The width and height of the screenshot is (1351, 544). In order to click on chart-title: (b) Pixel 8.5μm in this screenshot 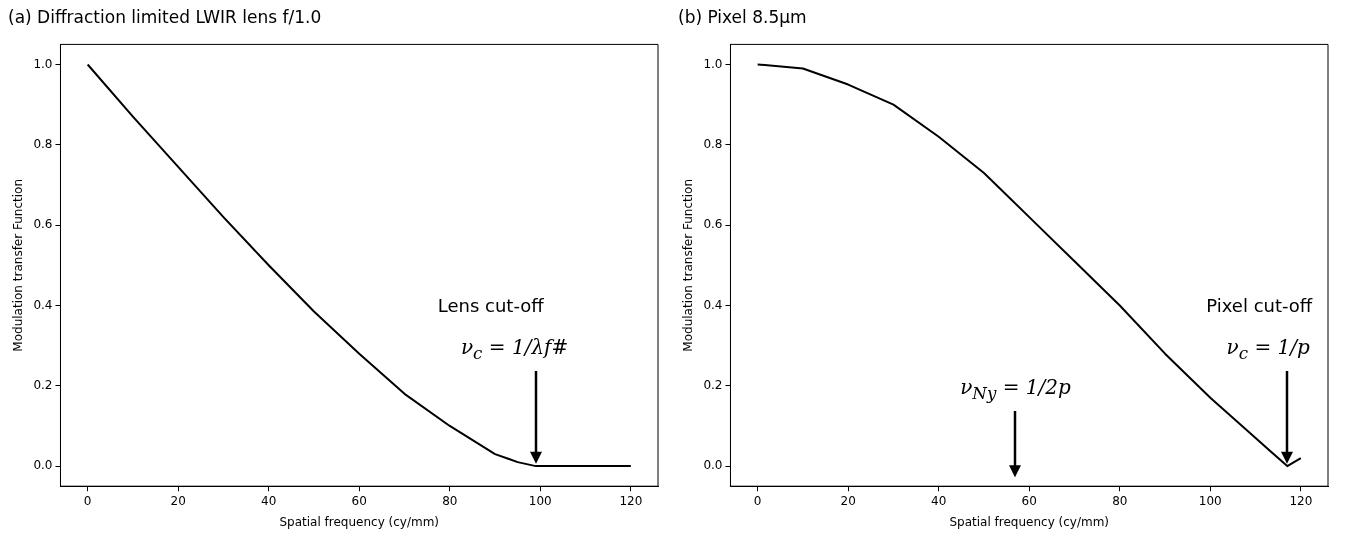, I will do `click(742, 16)`.